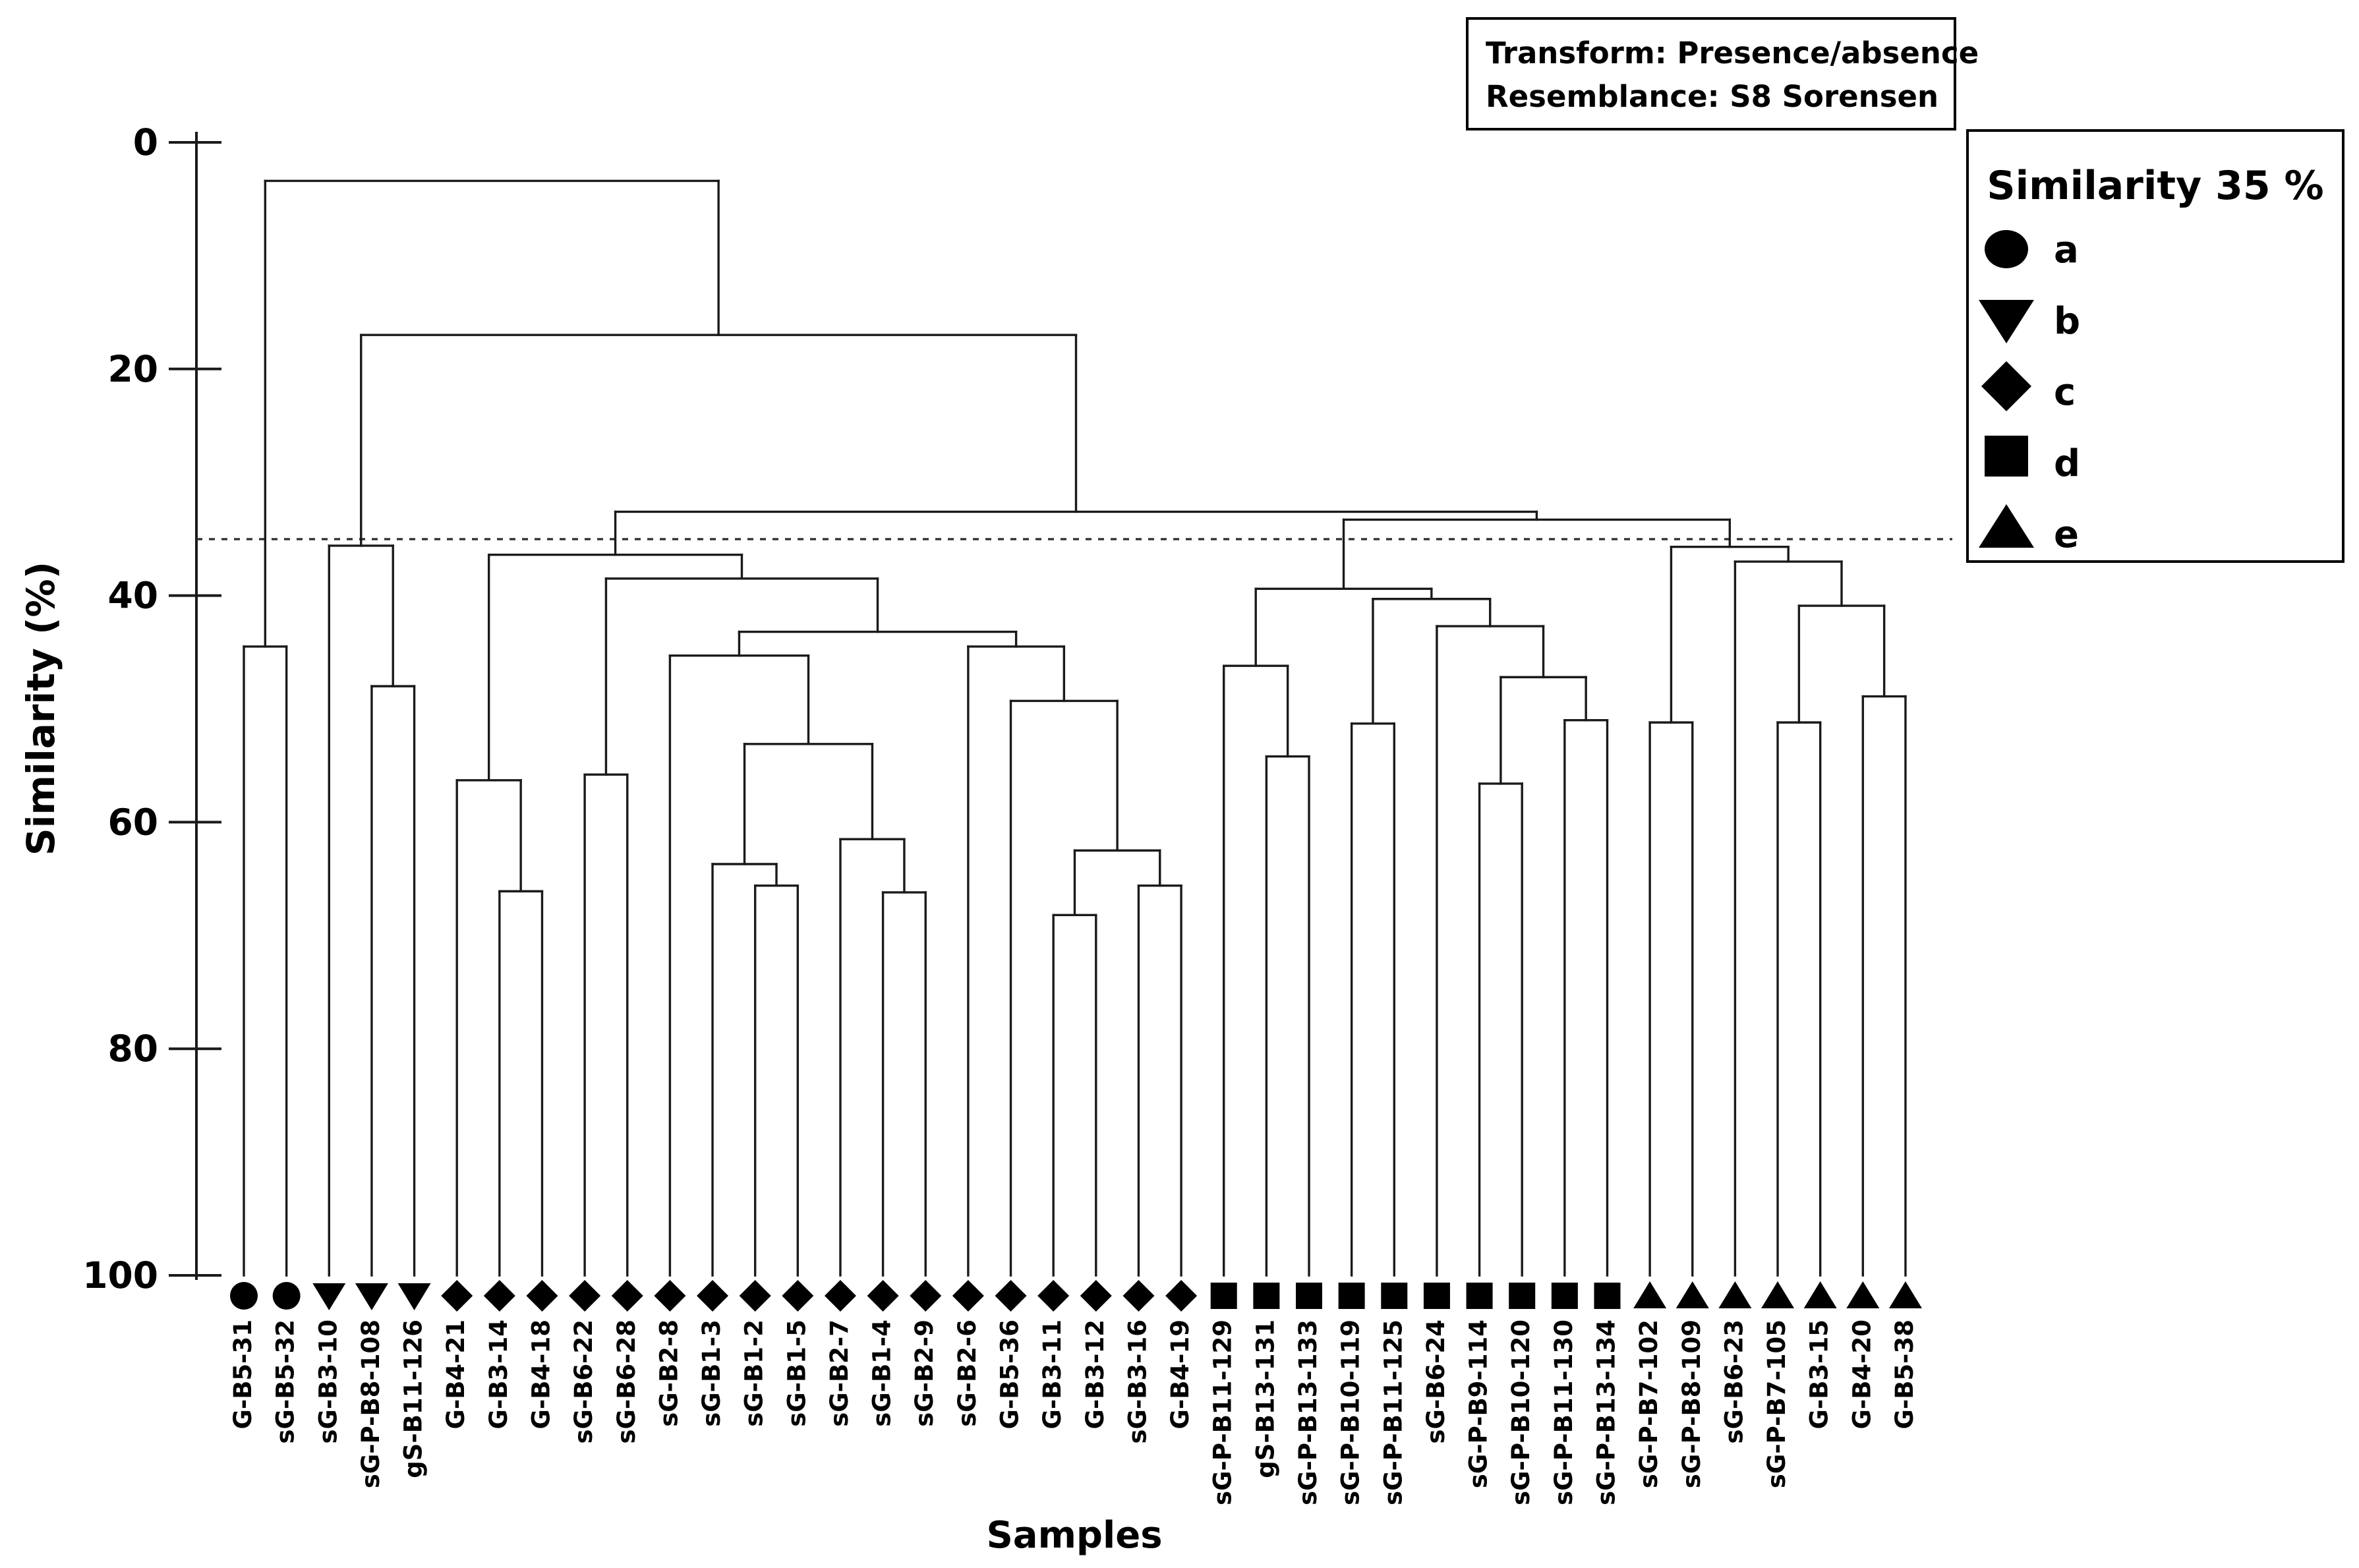  What do you see at coordinates (1732, 53) in the screenshot?
I see `meta-transform-text: Transform: Presence/absence` at bounding box center [1732, 53].